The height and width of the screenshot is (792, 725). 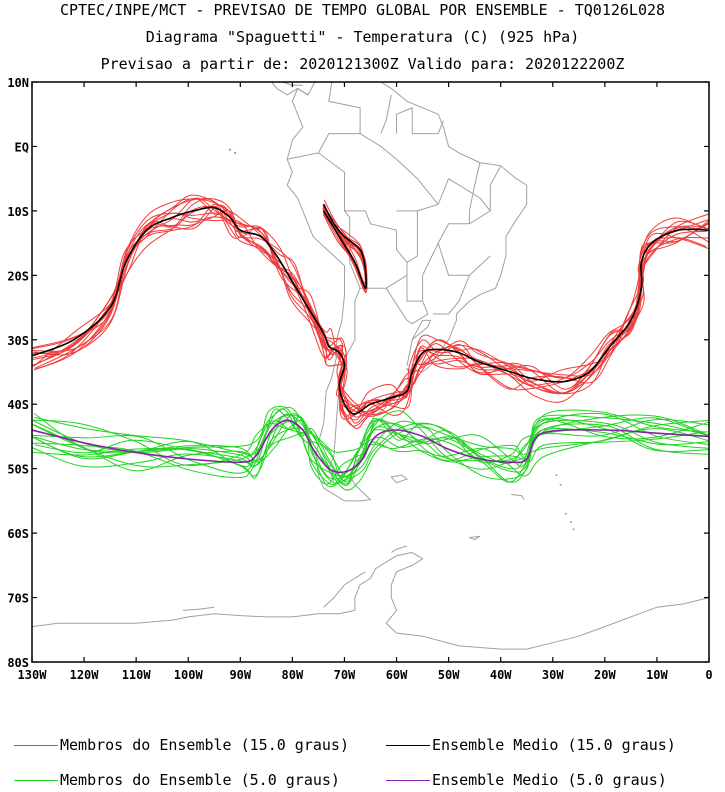 I want to click on lat-tick-label: 50S, so click(x=18, y=470).